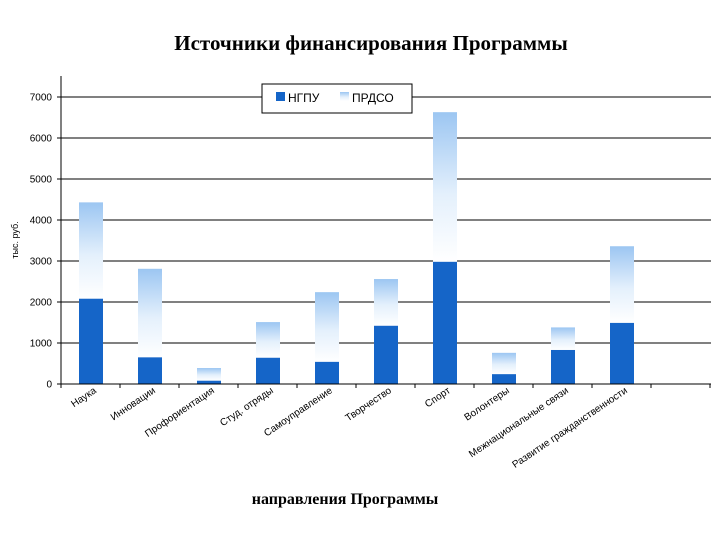 The image size is (720, 540). What do you see at coordinates (49, 385) in the screenshot?
I see `y-tick-label: 0` at bounding box center [49, 385].